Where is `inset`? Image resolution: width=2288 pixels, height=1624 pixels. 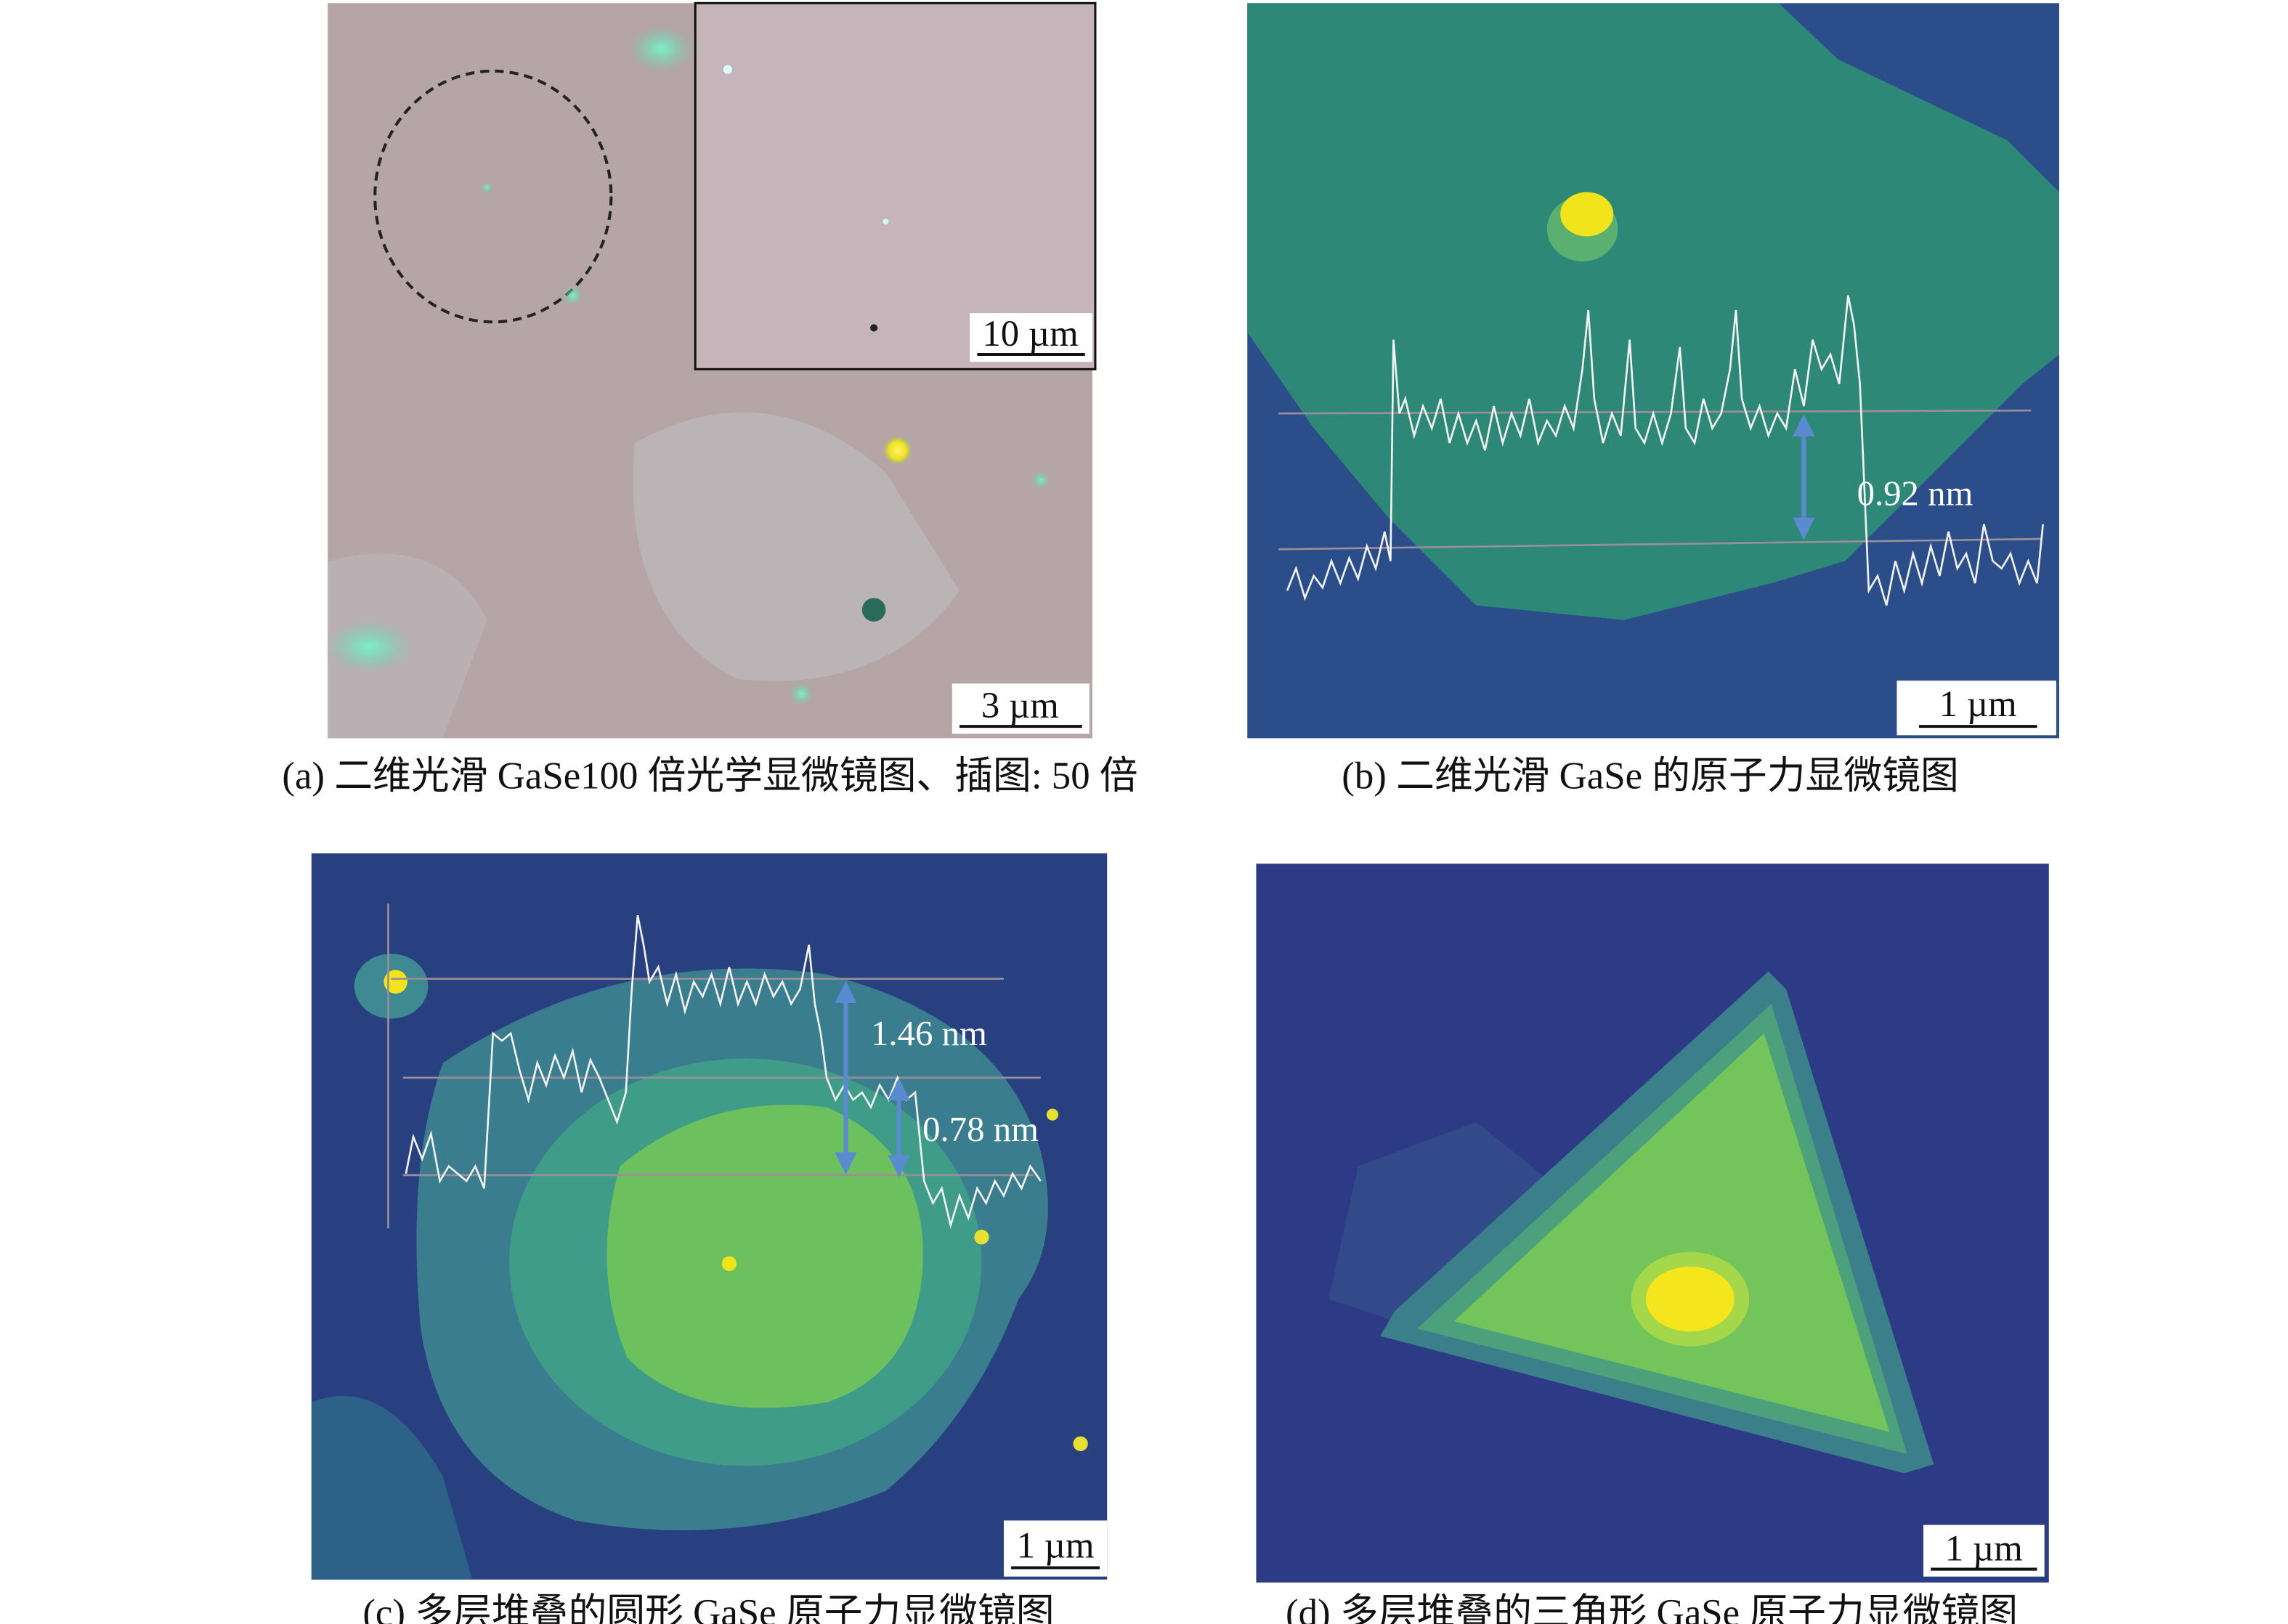
inset is located at coordinates (895, 185).